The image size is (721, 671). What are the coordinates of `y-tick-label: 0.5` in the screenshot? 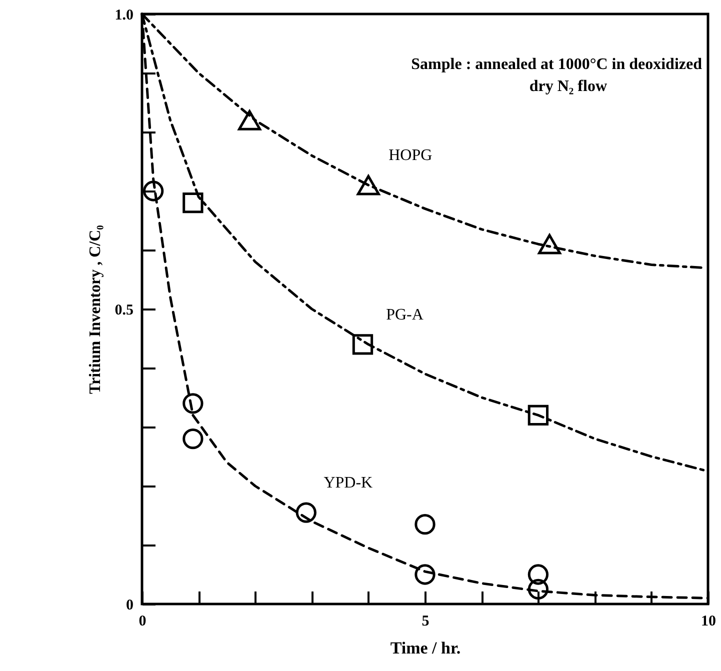 It's located at (124, 310).